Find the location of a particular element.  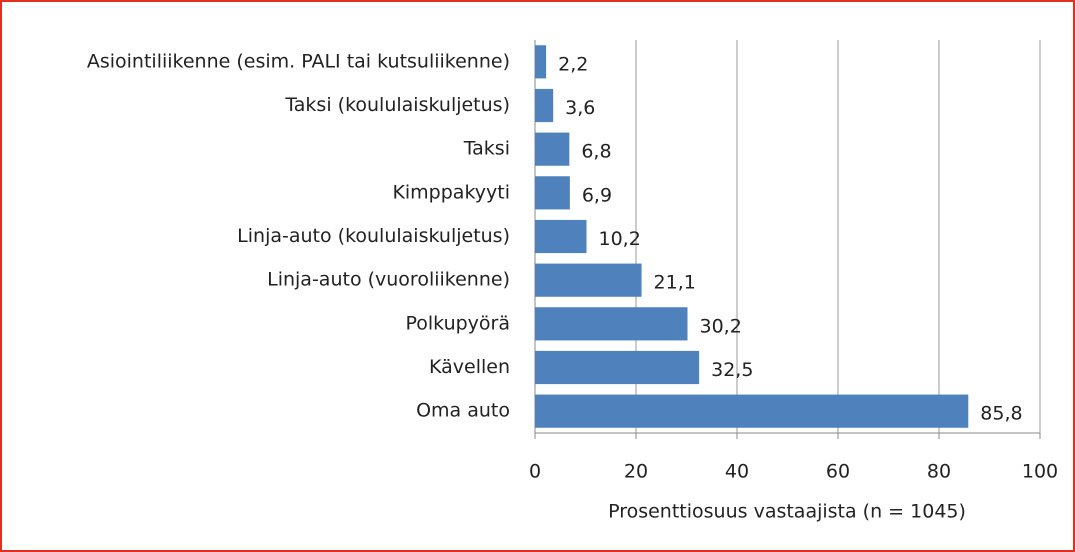

y-tick-label: Linja-auto (koululaiskuljetus) is located at coordinates (373, 236).